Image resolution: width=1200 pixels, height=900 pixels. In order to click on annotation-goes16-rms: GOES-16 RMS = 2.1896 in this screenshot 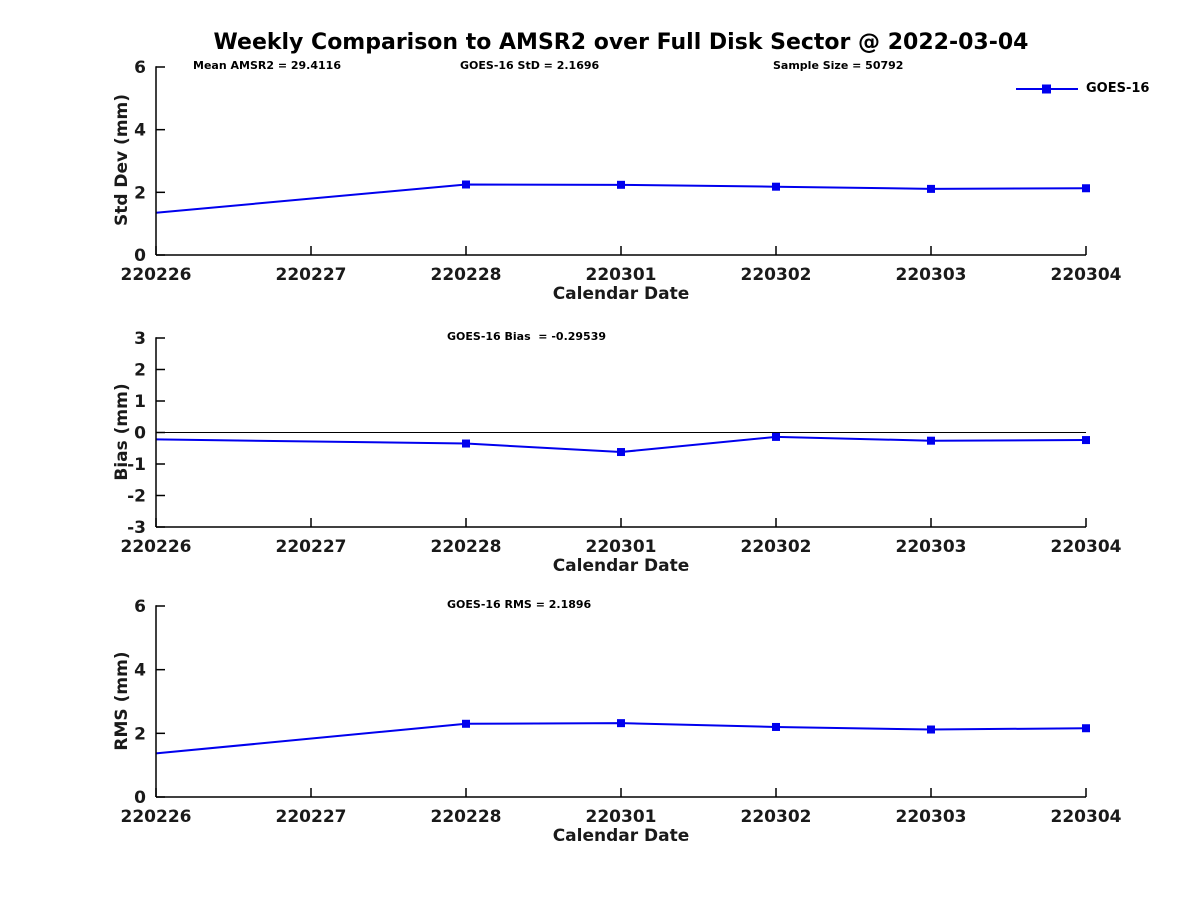, I will do `click(519, 604)`.